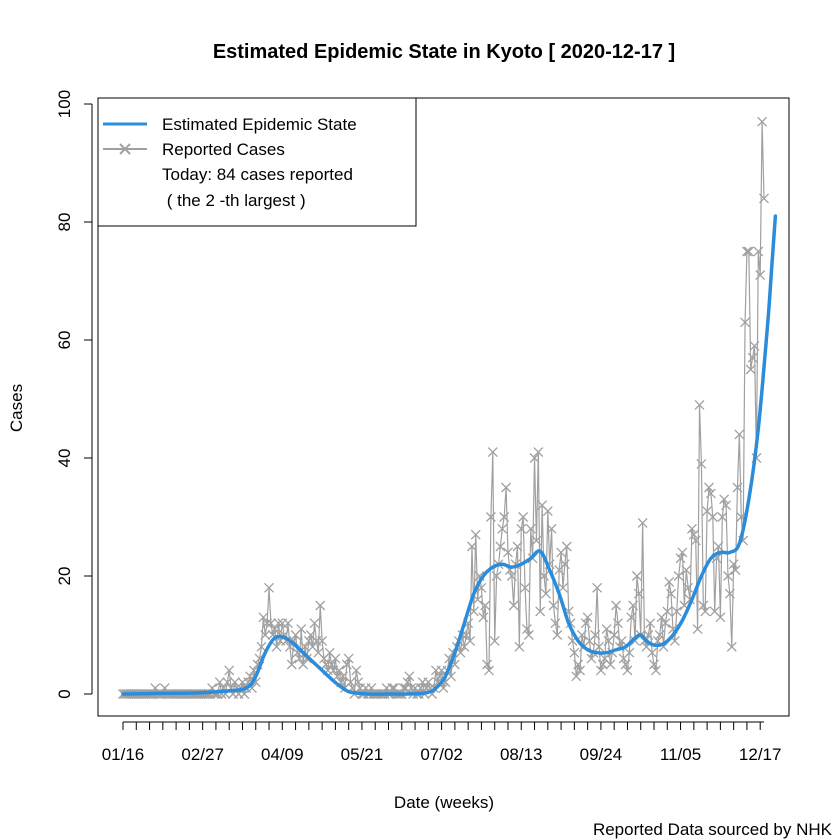 Image resolution: width=840 pixels, height=840 pixels. Describe the element at coordinates (760, 754) in the screenshot. I see `x-tick-label: 12/17` at that location.